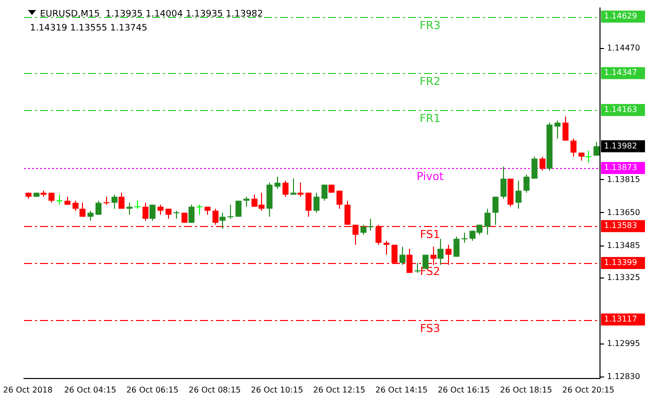  What do you see at coordinates (588, 389) in the screenshot?
I see `x-tick-label: 26 Oct 20:15` at bounding box center [588, 389].